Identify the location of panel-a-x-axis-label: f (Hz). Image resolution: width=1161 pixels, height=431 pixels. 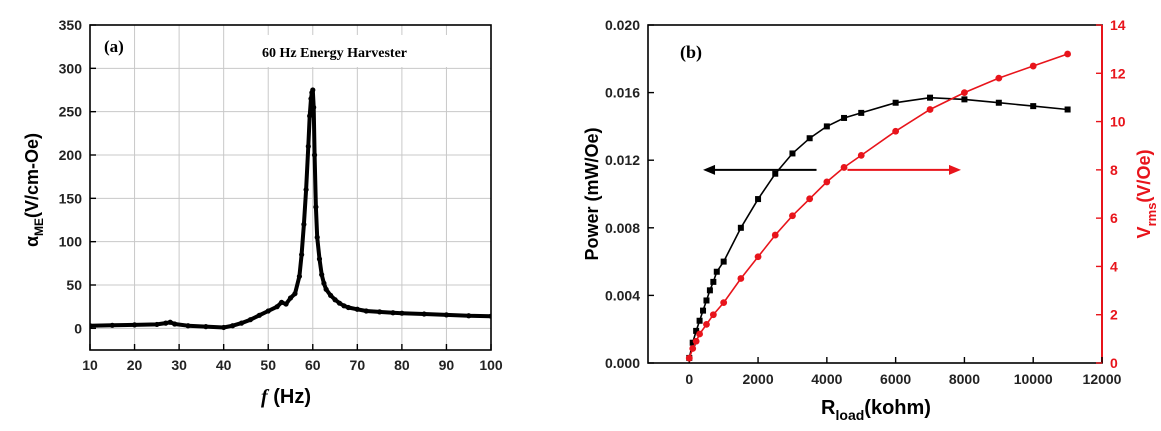
(286, 397).